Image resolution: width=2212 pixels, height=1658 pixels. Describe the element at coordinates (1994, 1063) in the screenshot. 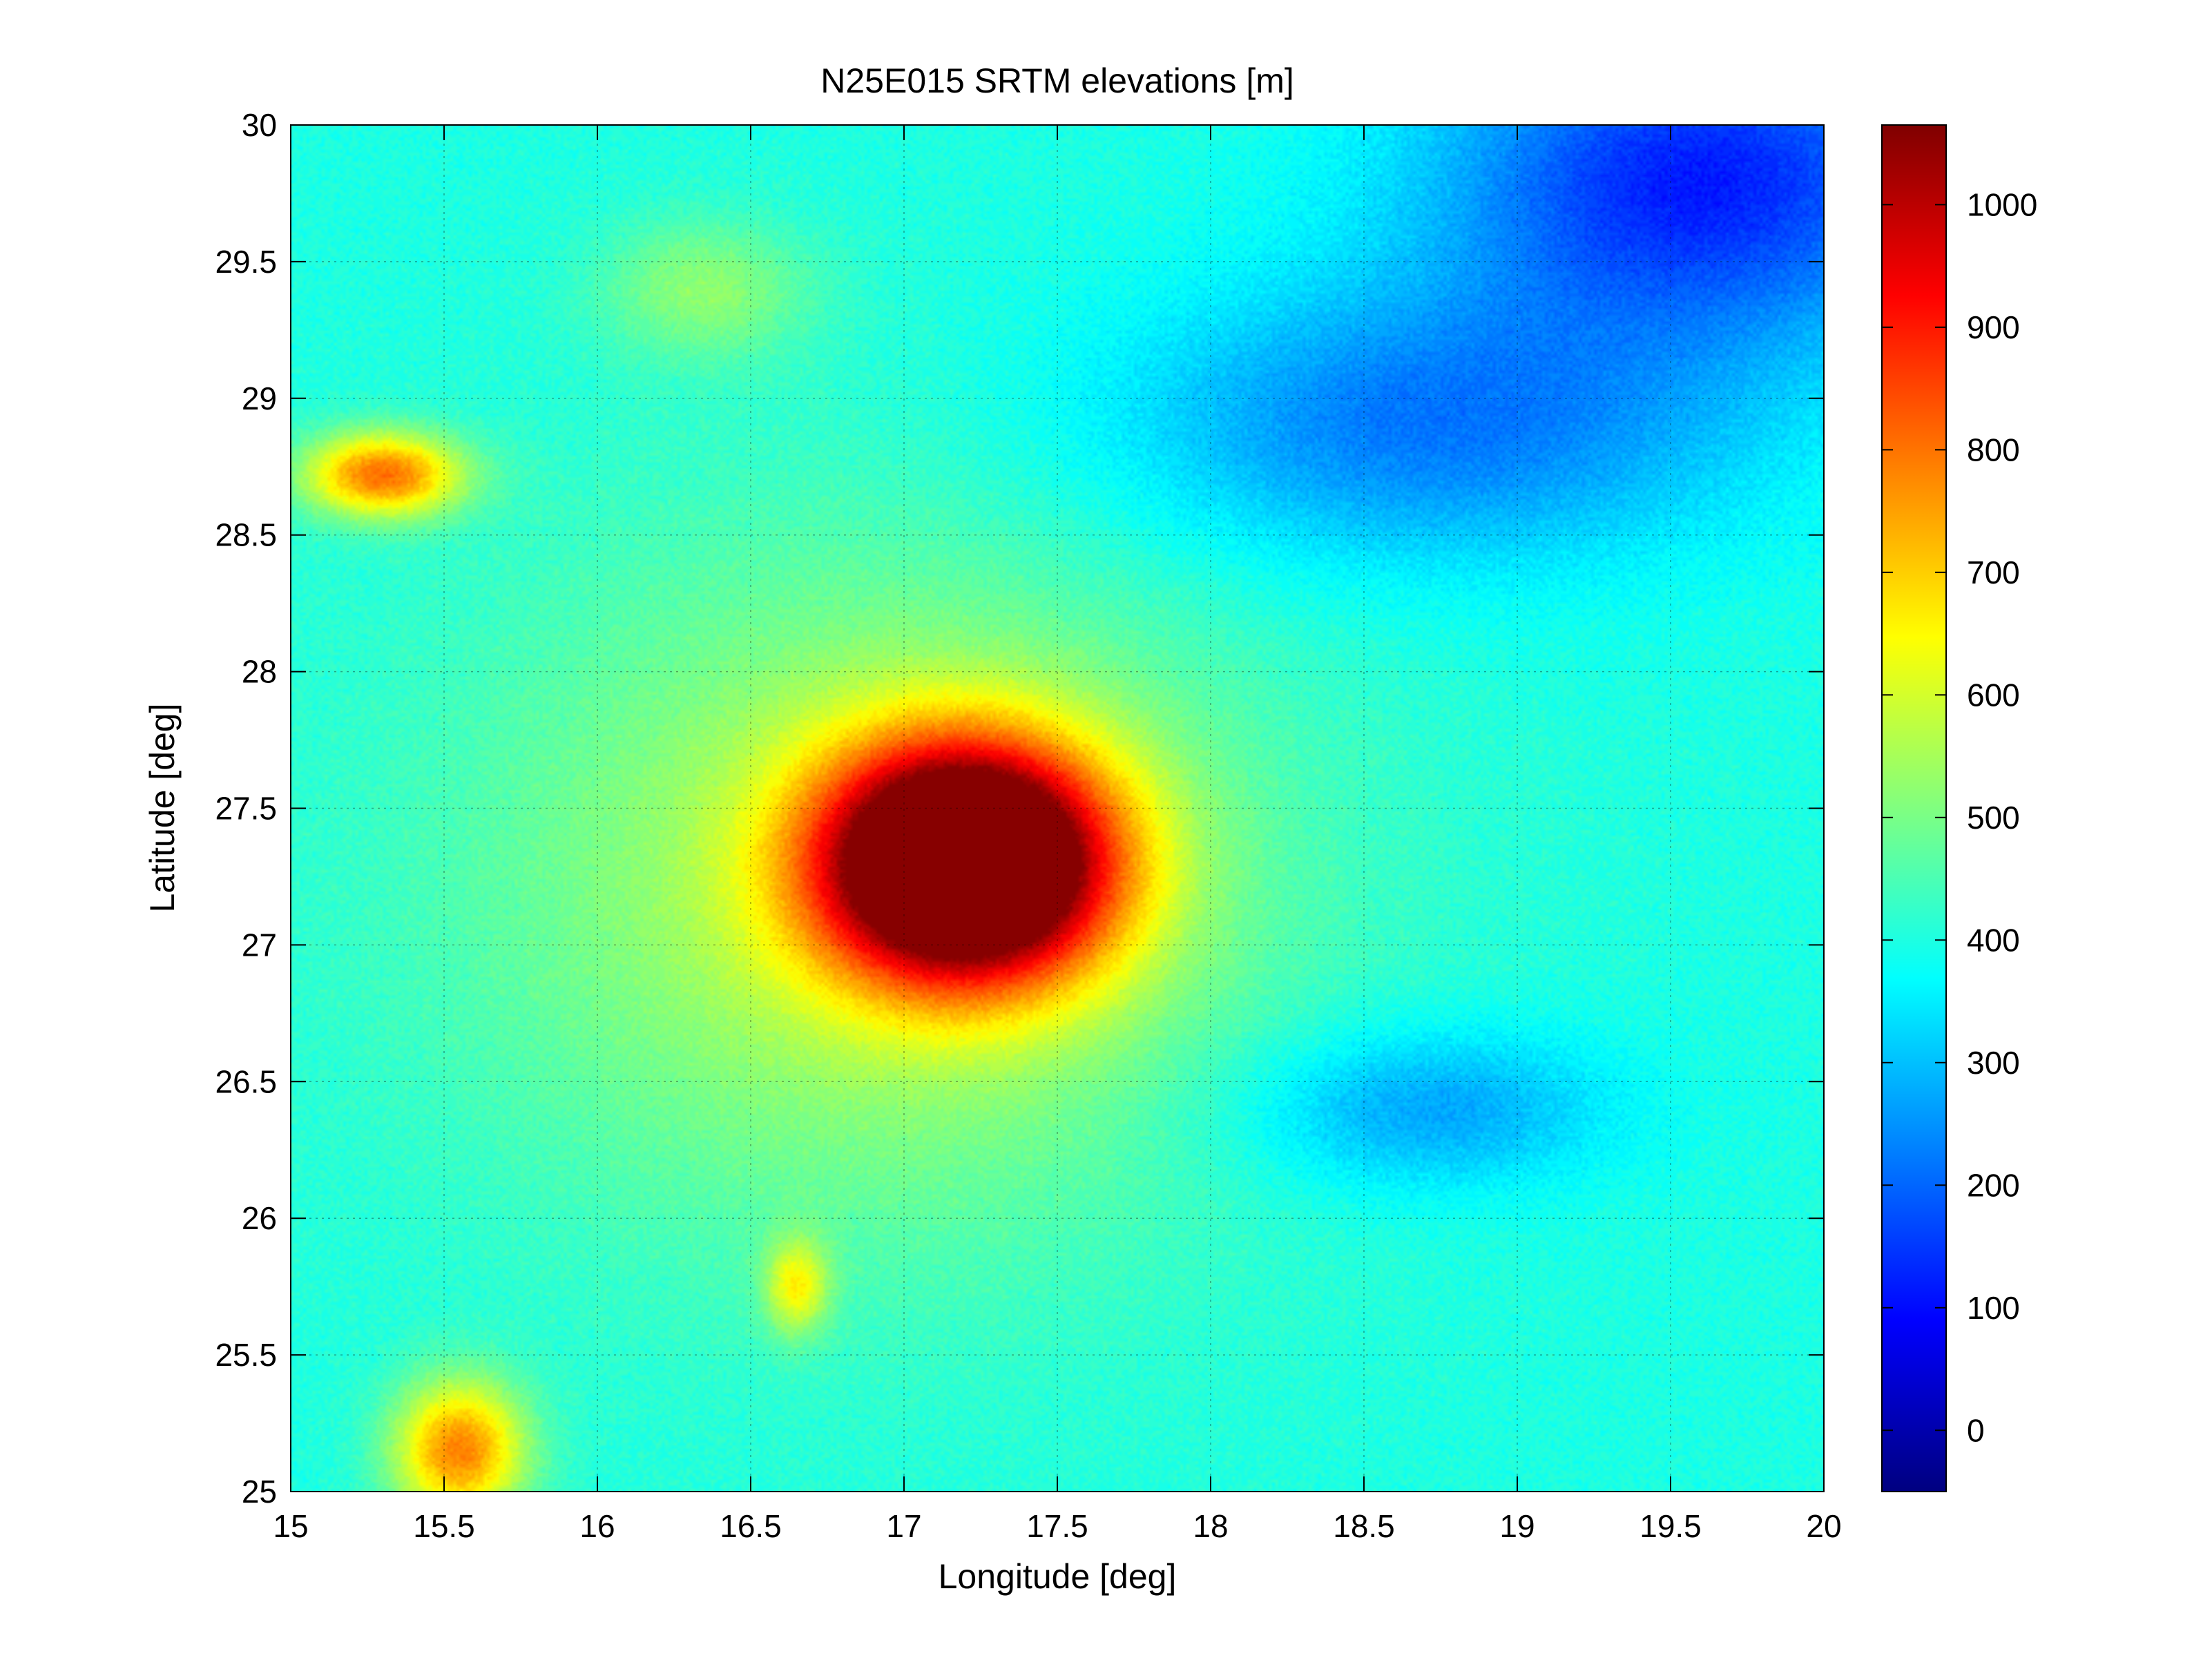

I see `colorbar-tick-label: 300` at that location.